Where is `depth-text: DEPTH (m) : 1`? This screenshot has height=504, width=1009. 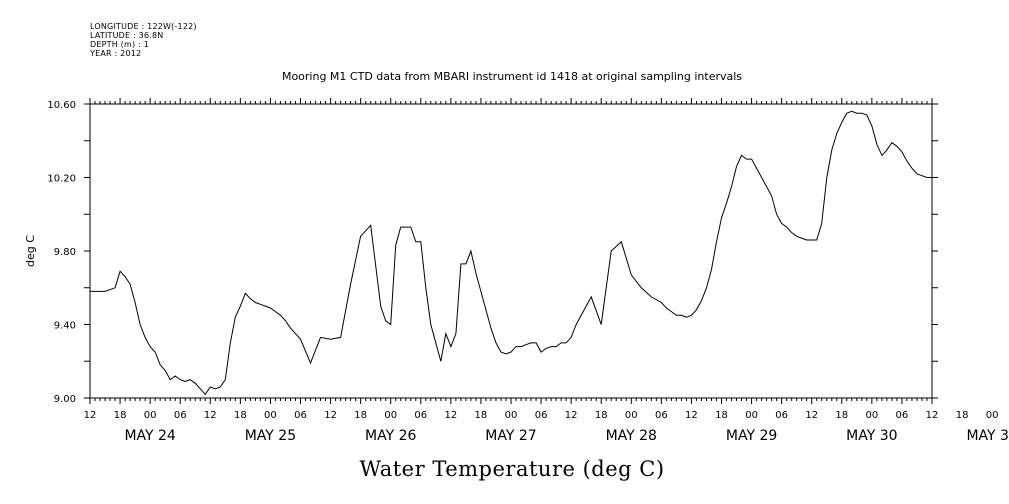
depth-text: DEPTH (m) : 1 is located at coordinates (119, 44).